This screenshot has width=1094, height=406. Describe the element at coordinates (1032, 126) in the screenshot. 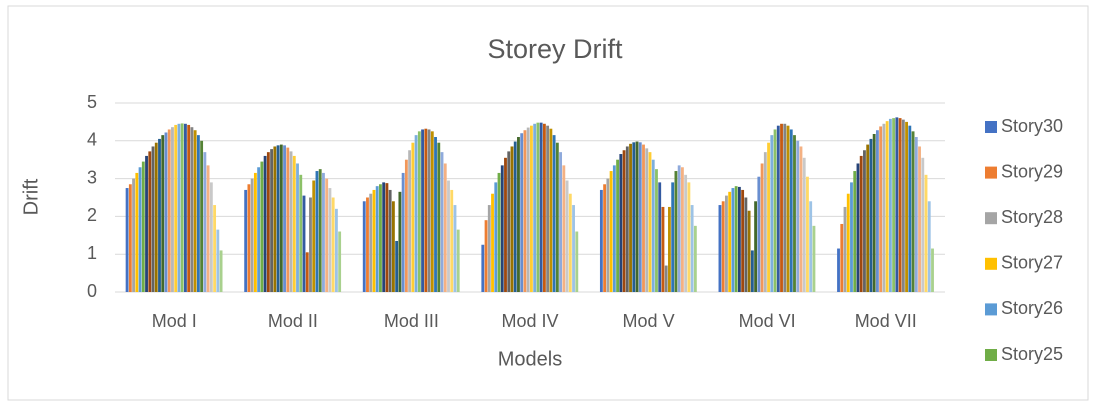

I see `legend-label: Story30` at that location.